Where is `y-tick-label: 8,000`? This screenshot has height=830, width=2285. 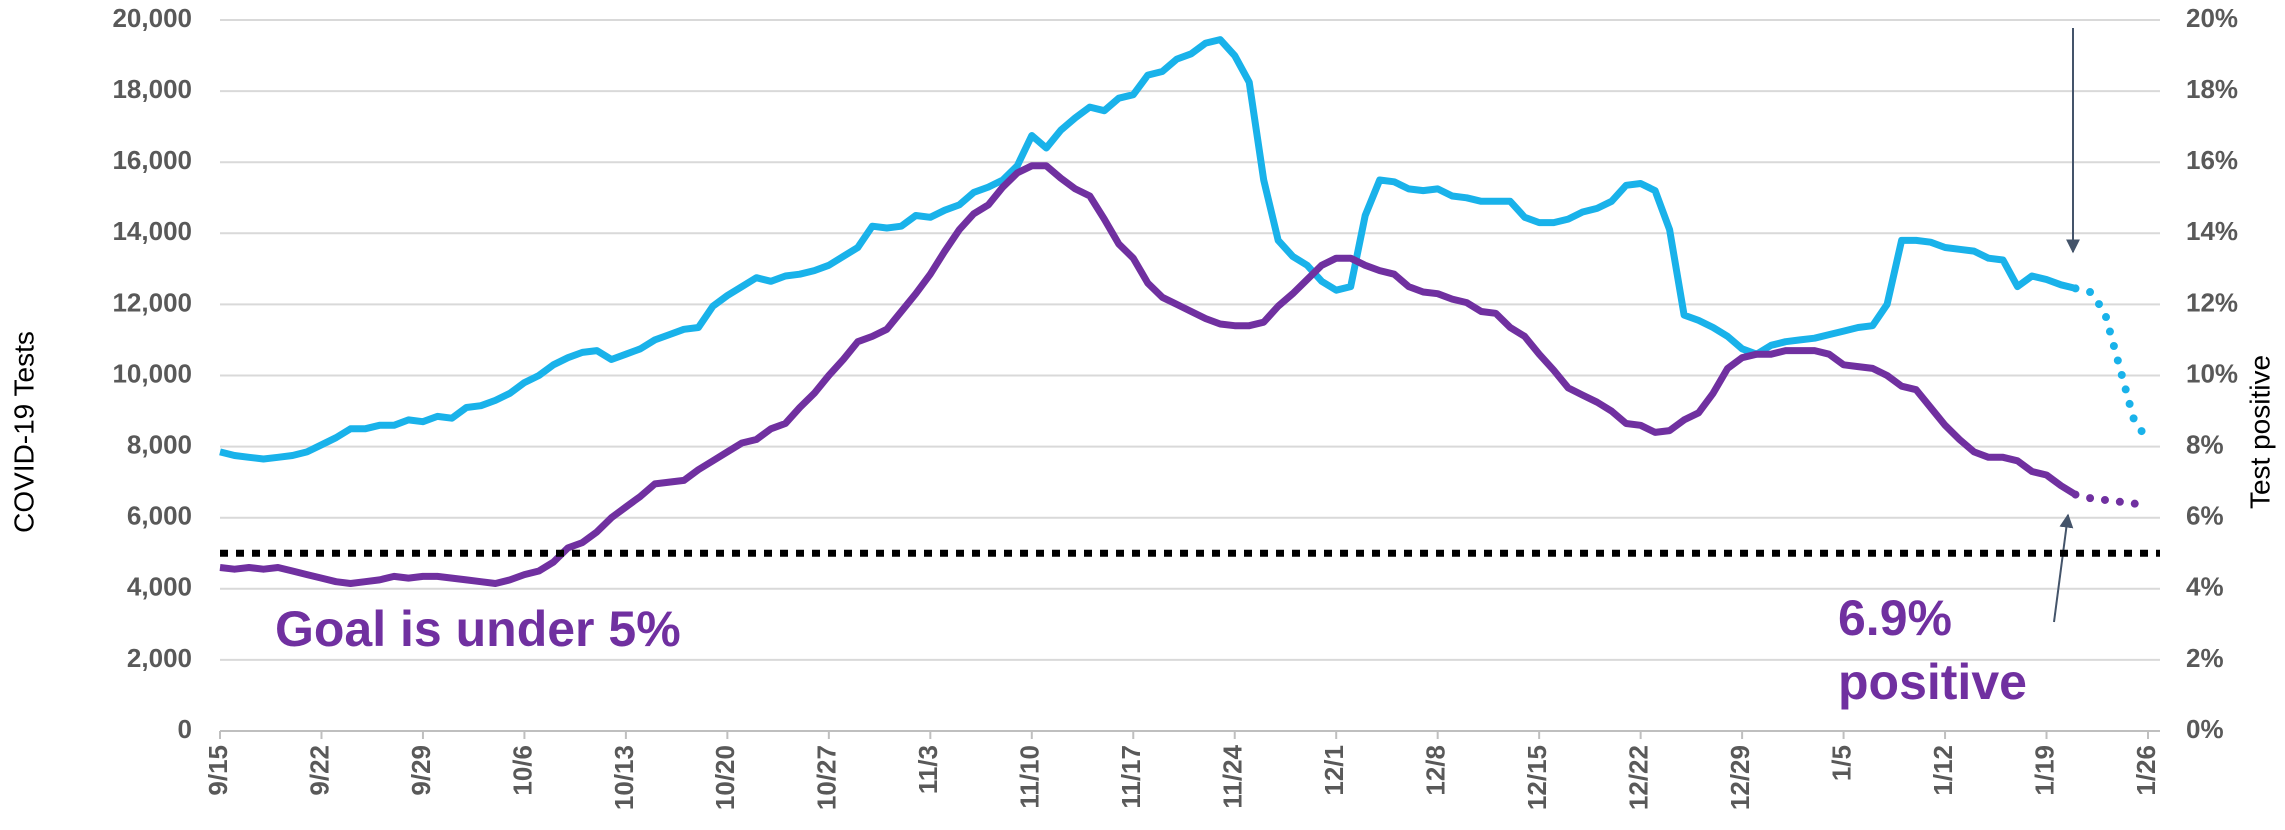
y-tick-label: 8,000 is located at coordinates (159, 444).